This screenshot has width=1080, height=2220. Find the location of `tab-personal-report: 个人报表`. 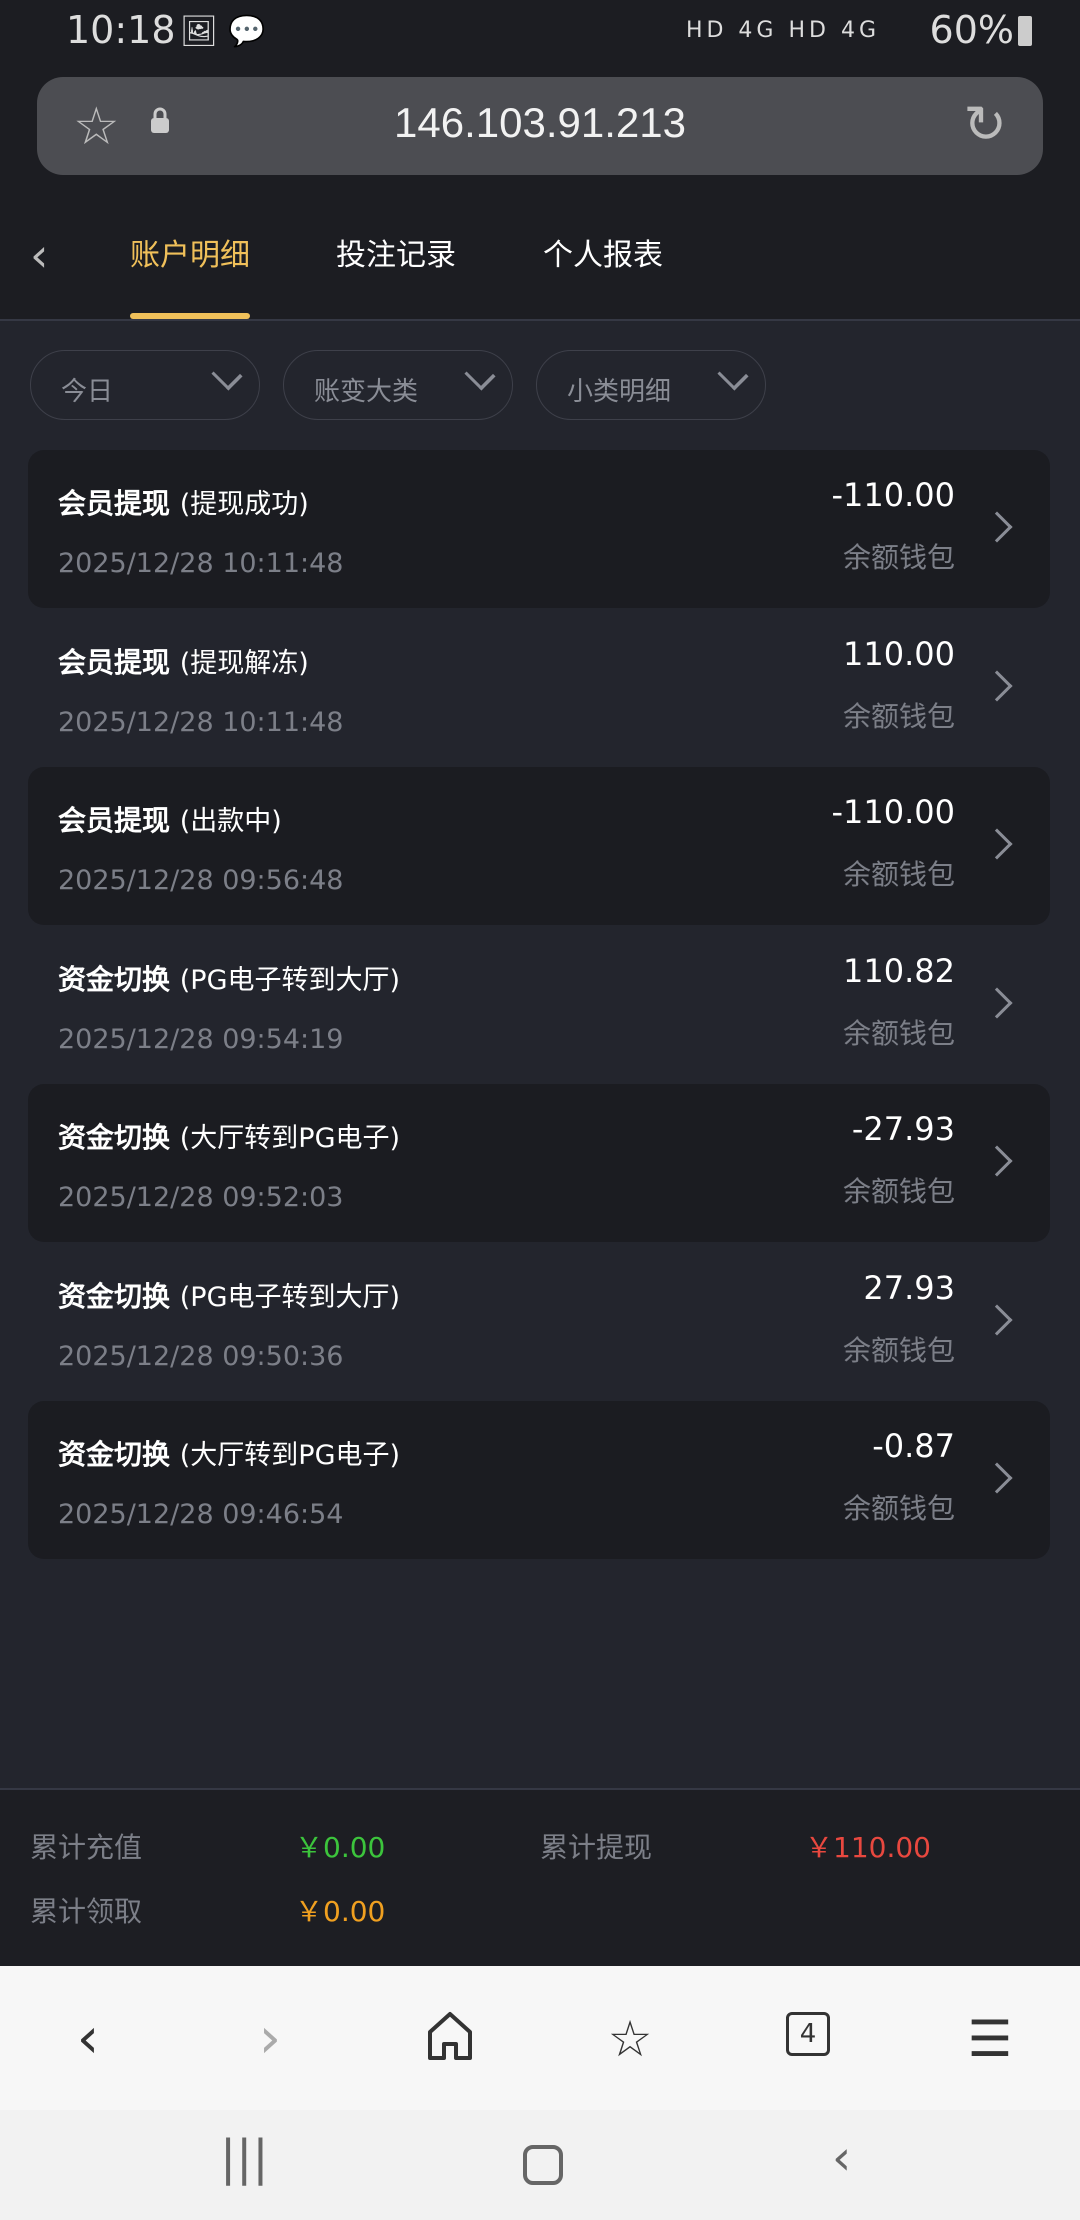

tab-personal-report: 个人报表 is located at coordinates (603, 255).